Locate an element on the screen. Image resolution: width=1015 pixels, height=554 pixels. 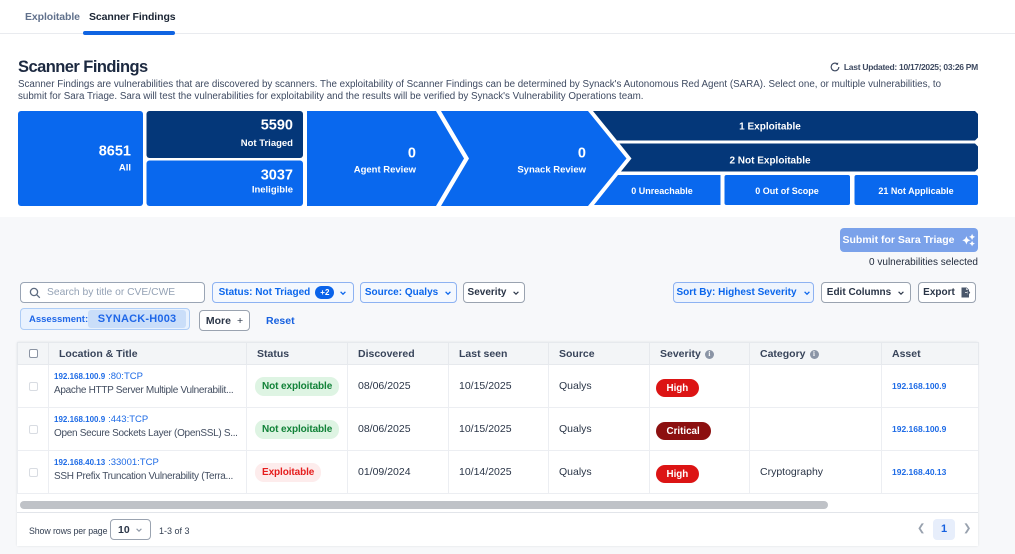
svg-text: 1 Exploitable is located at coordinates (770, 127).